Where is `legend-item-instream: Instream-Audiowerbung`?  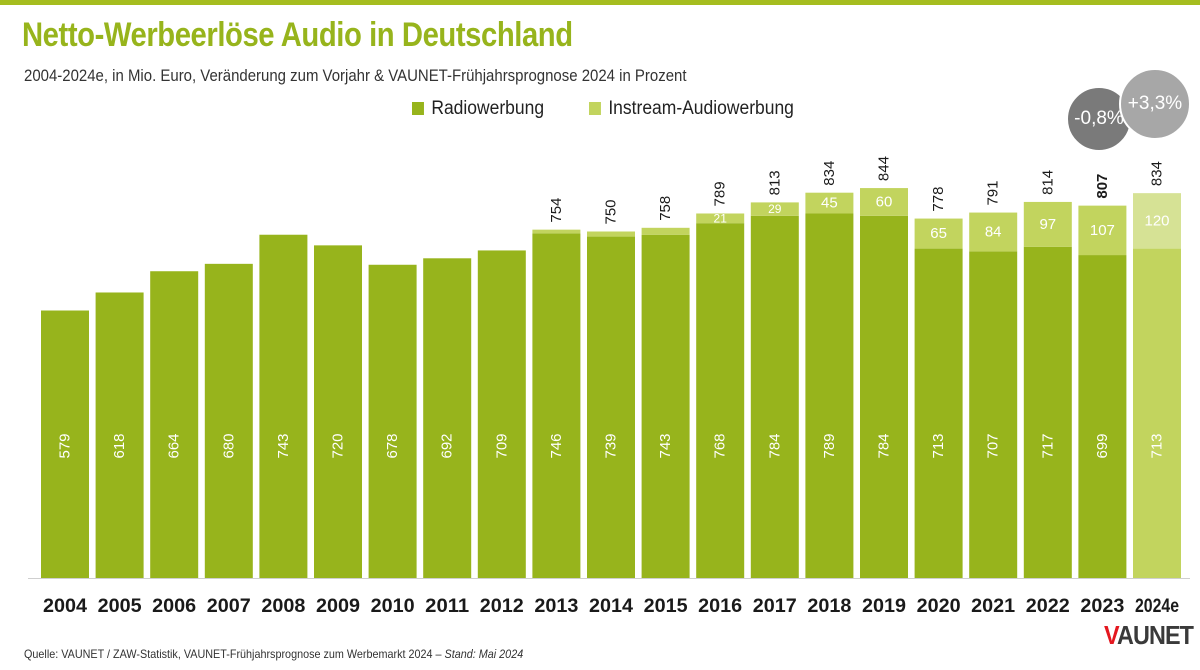
legend-item-instream: Instream-Audiowerbung is located at coordinates (691, 109).